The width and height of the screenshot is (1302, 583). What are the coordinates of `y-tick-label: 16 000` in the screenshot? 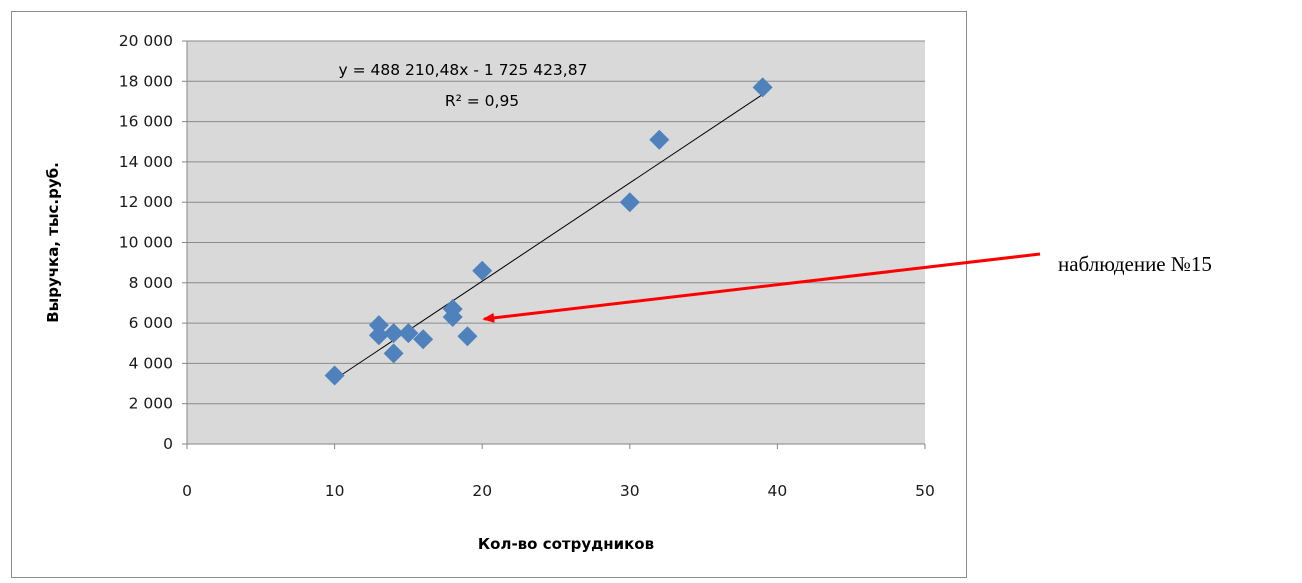 It's located at (146, 122).